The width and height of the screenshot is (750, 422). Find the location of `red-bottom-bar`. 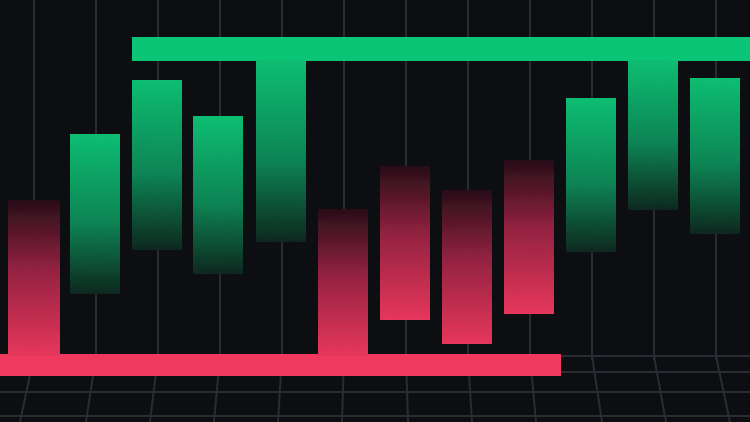

red-bottom-bar is located at coordinates (280, 365).